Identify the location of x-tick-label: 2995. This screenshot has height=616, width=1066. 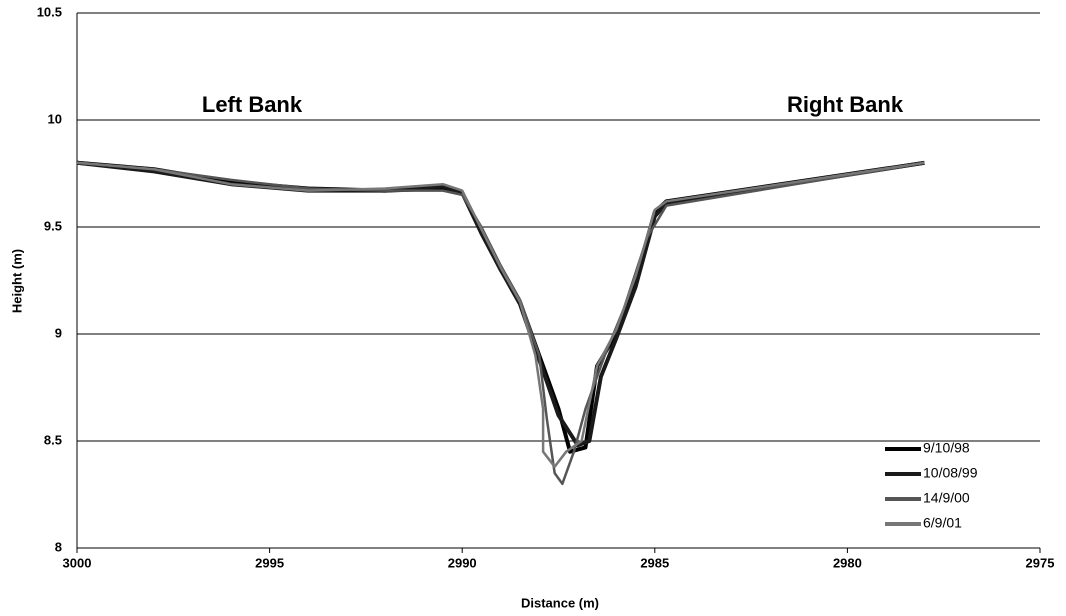
(269, 562).